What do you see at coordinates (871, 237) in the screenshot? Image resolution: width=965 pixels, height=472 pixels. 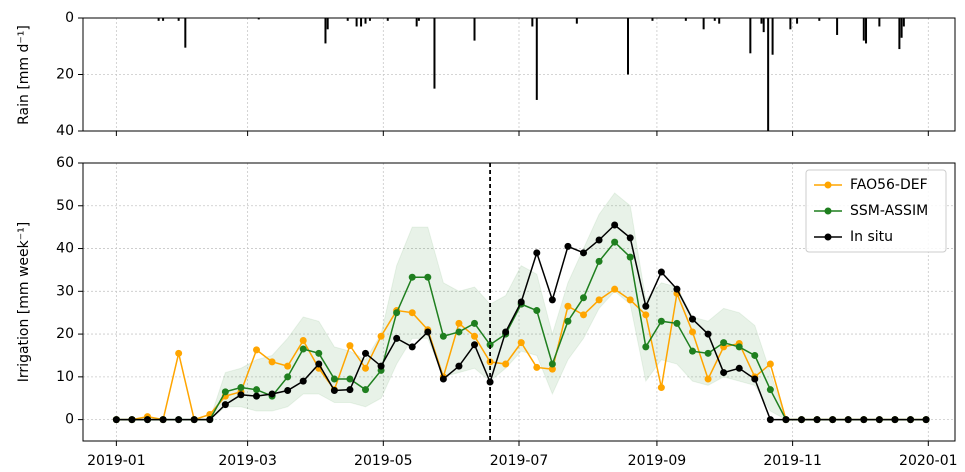 I see `legend-label: In situ` at bounding box center [871, 237].